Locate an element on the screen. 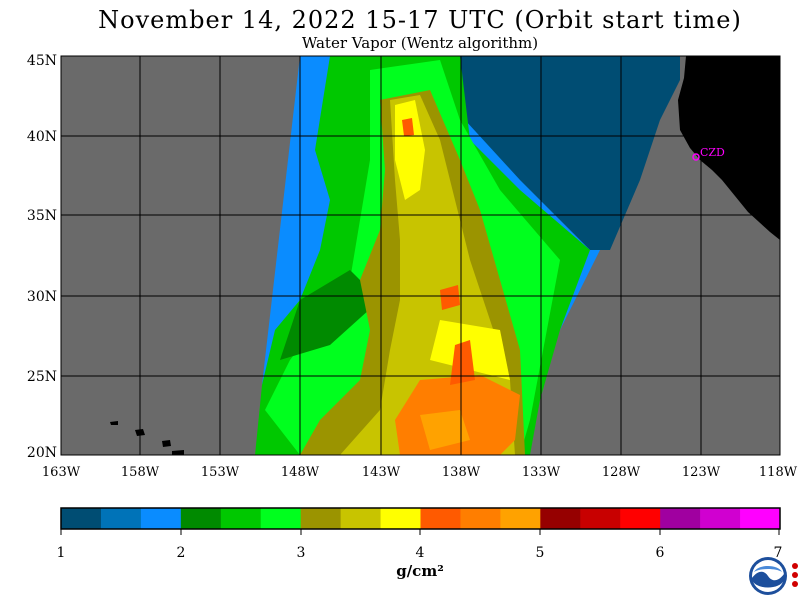 This screenshot has width=800, height=600. lon-label-163w: 163W is located at coordinates (61, 472).